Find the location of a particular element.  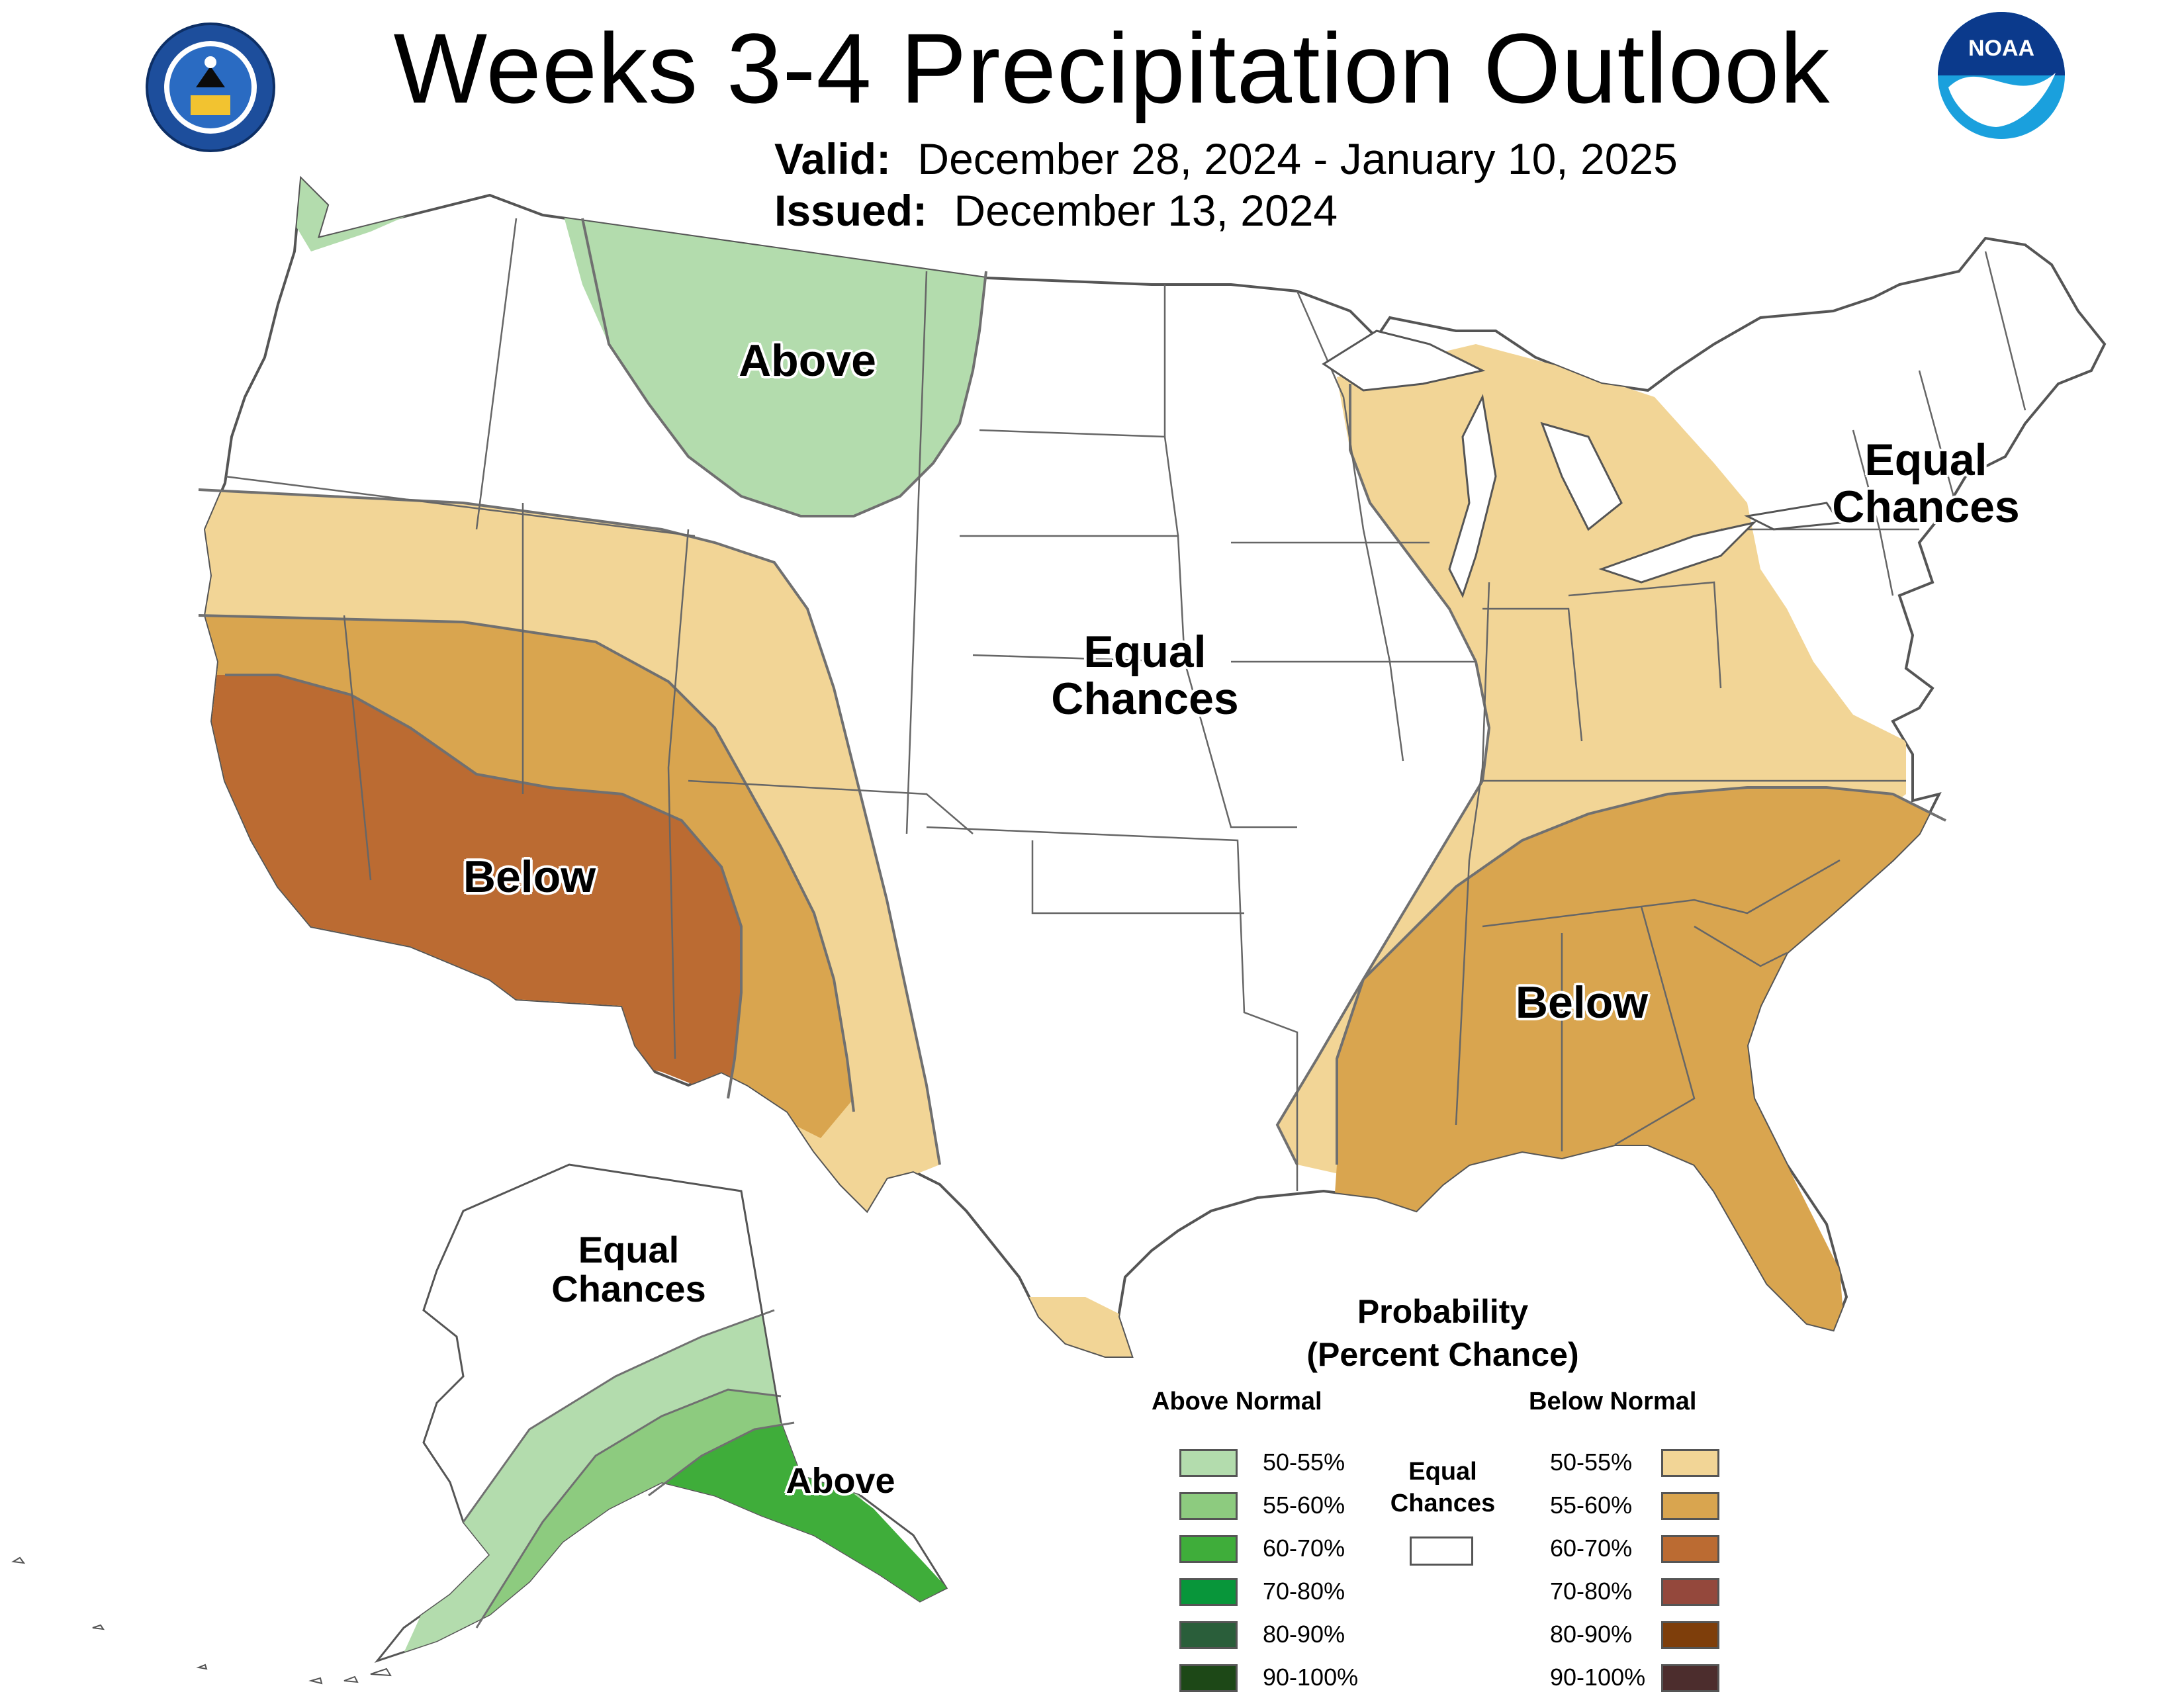

label-northern-plains-above: Above is located at coordinates (808, 361).